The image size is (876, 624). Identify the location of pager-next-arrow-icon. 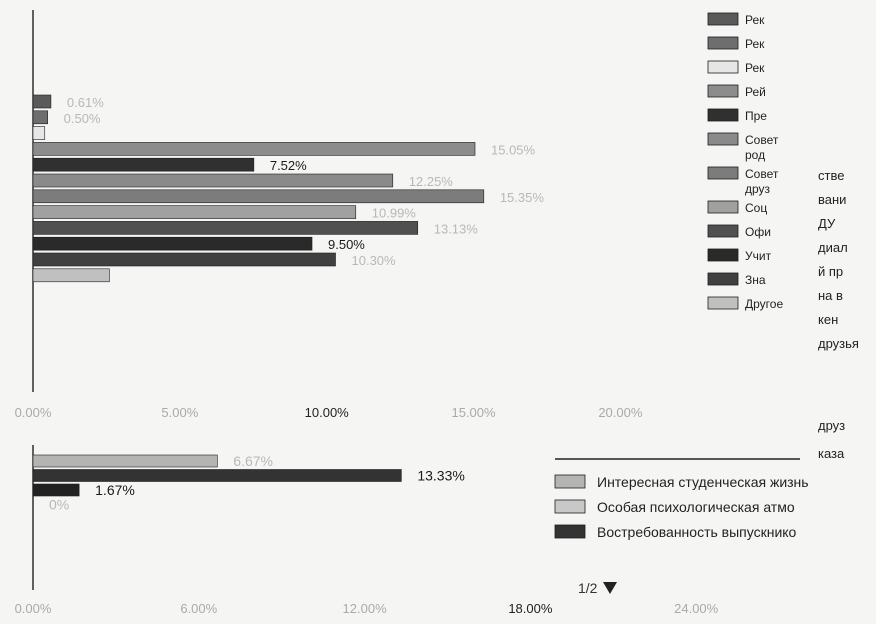
(610, 588).